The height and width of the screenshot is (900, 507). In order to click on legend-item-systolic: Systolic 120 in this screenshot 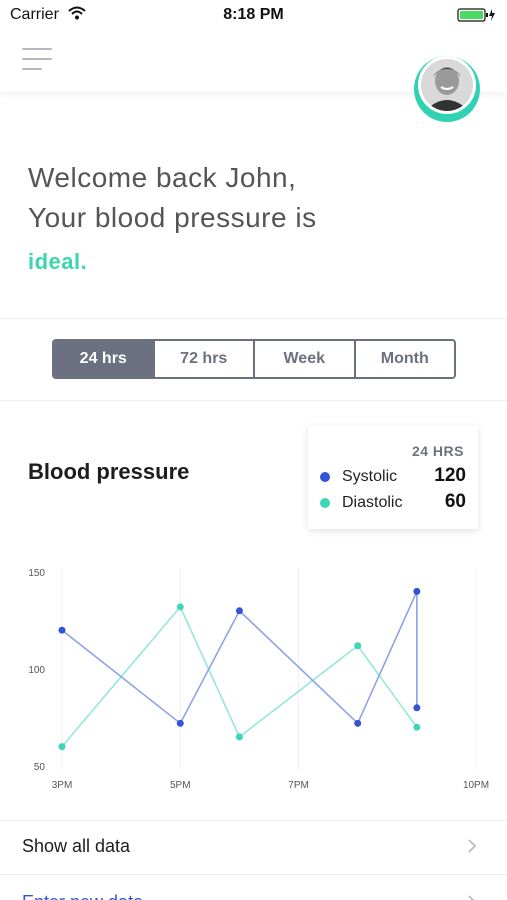, I will do `click(393, 477)`.